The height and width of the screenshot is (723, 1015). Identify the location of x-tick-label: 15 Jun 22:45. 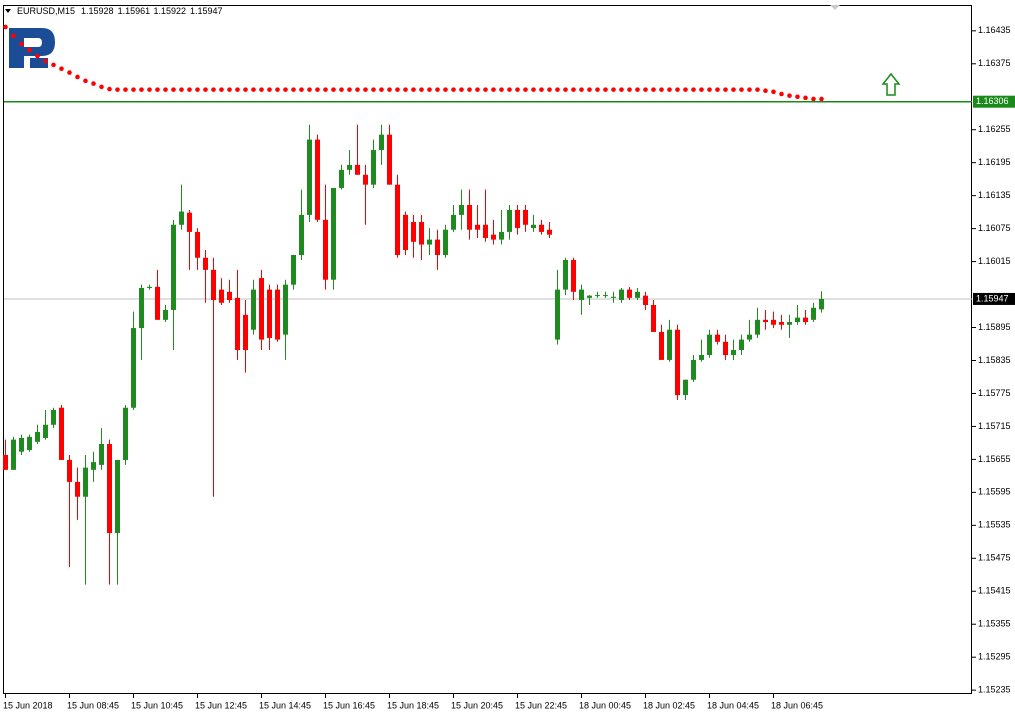
(541, 705).